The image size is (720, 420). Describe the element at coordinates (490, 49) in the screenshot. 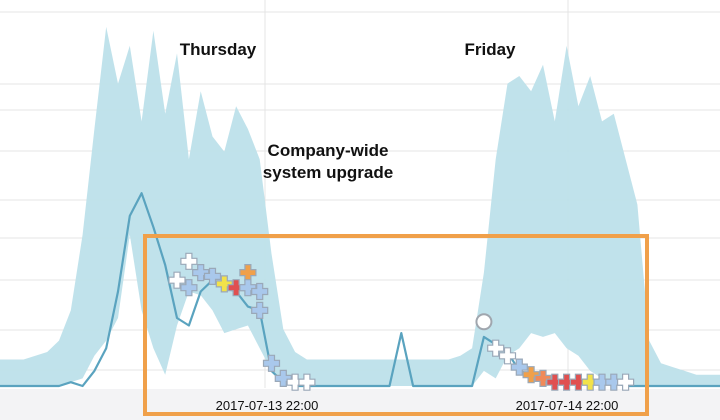

I see `day-label-friday: Friday` at that location.